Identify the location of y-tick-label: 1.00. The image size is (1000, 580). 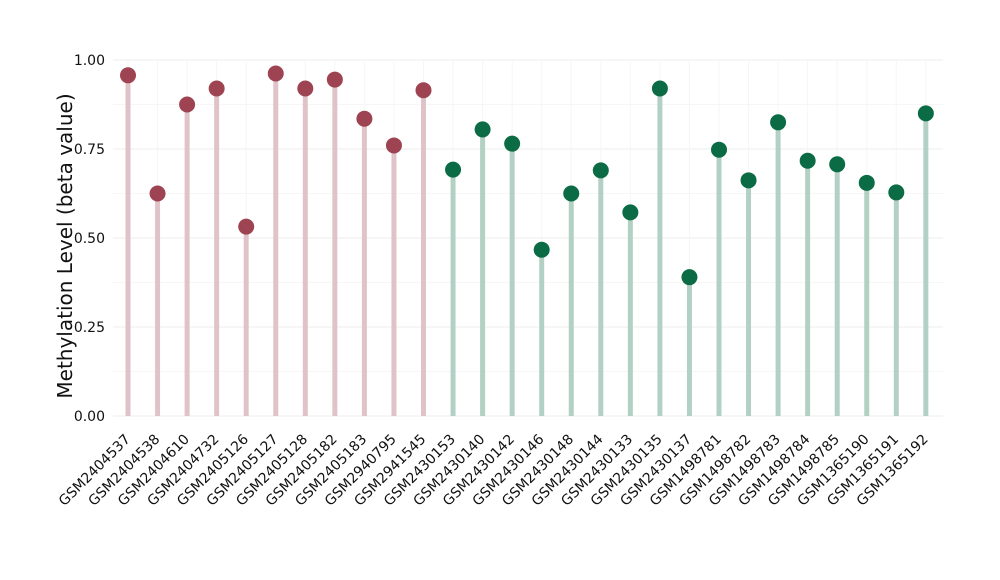
(89, 61).